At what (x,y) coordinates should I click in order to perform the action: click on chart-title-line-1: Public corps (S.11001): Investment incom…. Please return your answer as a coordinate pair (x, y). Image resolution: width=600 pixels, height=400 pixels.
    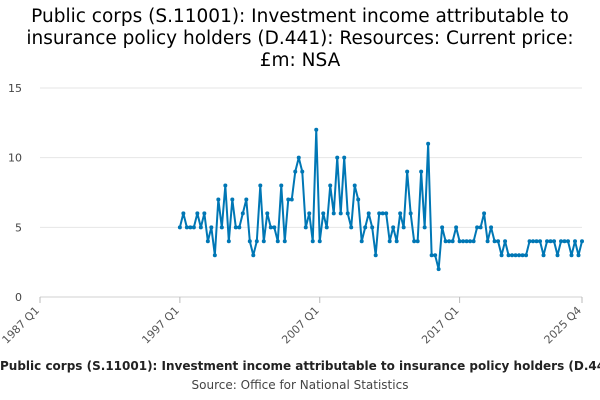
    Looking at the image, I should click on (300, 16).